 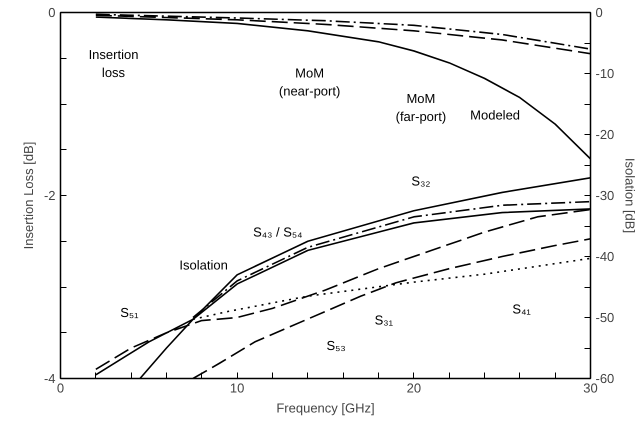 I want to click on y2-tick-label: -30, so click(x=605, y=195).